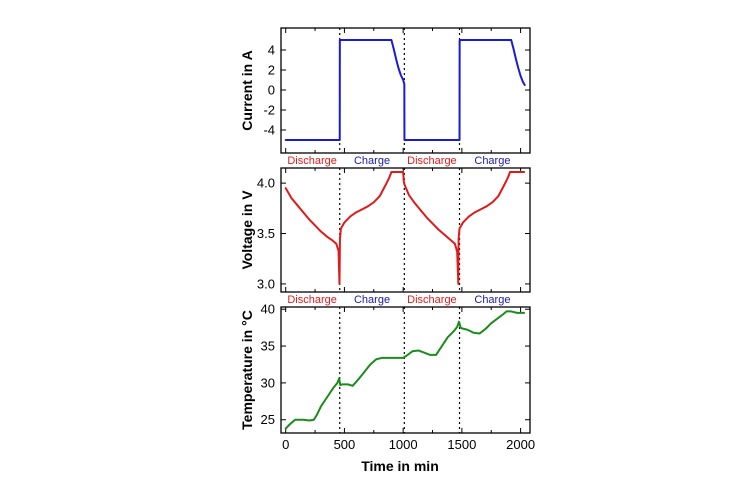 Image resolution: width=741 pixels, height=486 pixels. Describe the element at coordinates (268, 309) in the screenshot. I see `temperature-y-tick-label: 40` at that location.